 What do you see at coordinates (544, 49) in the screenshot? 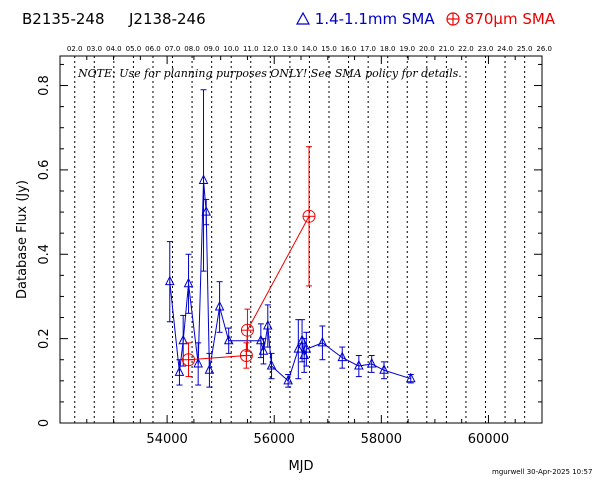
I see `year-label: 26.0` at bounding box center [544, 49].